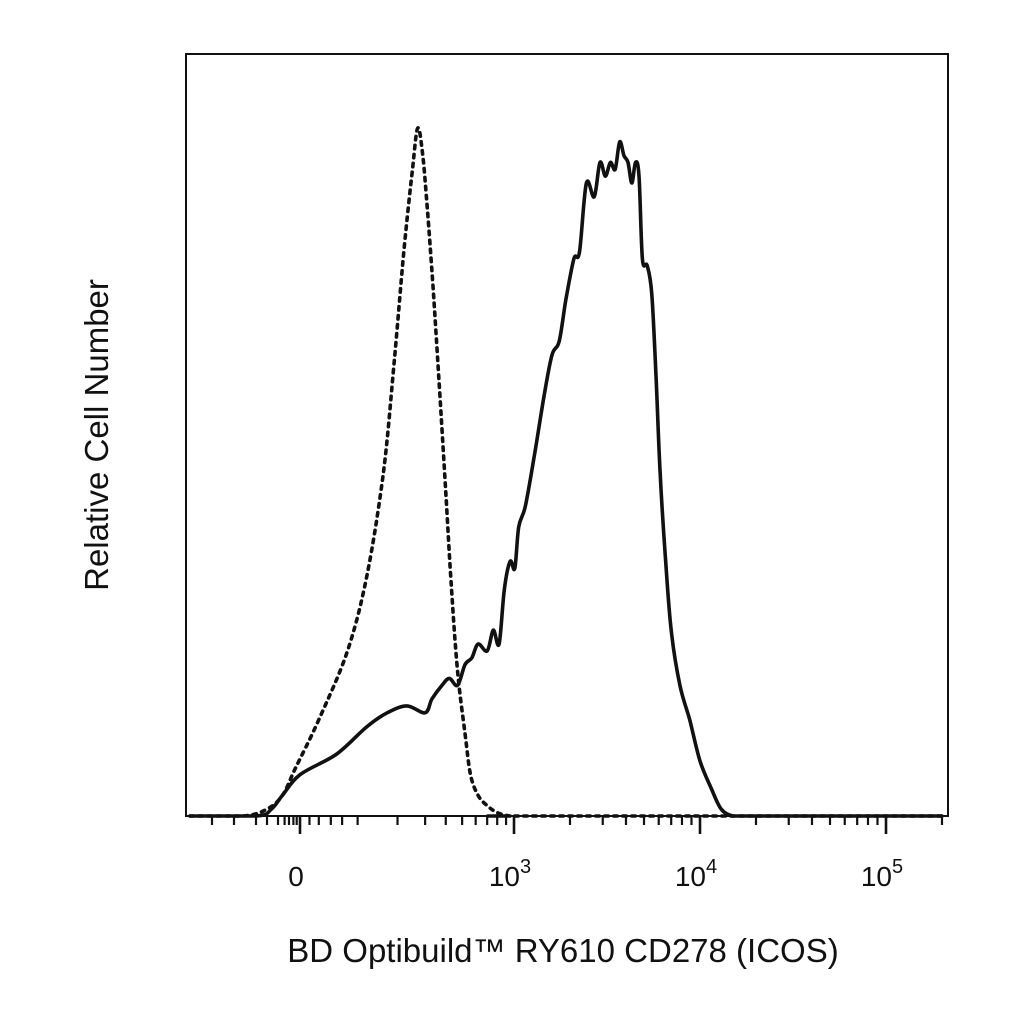 This screenshot has height=1024, width=1024. I want to click on x-tick-label: 10⁴, so click(696, 874).